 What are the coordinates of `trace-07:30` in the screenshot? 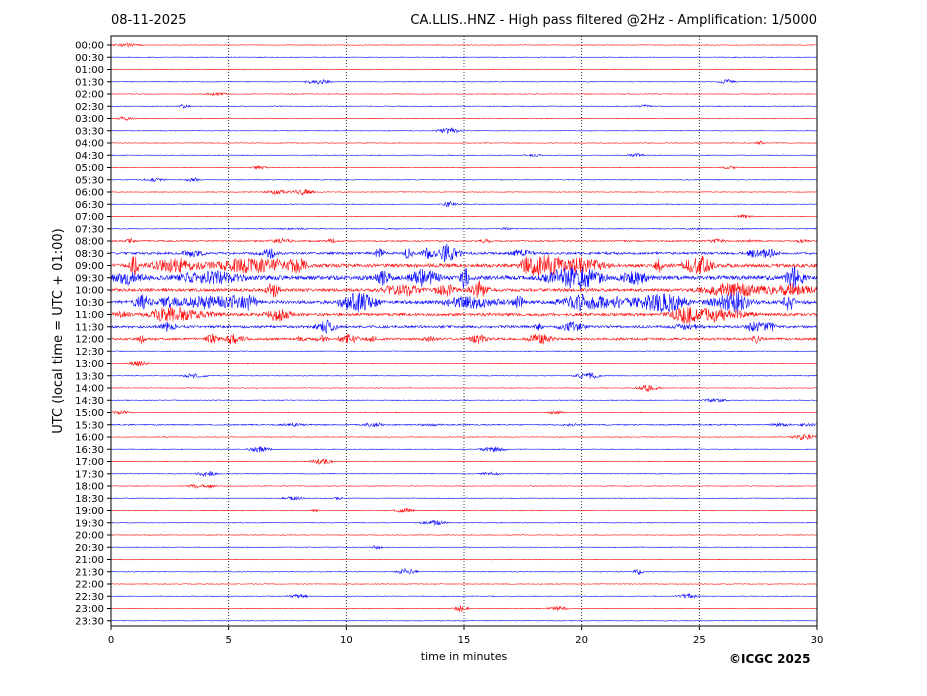 It's located at (464, 229).